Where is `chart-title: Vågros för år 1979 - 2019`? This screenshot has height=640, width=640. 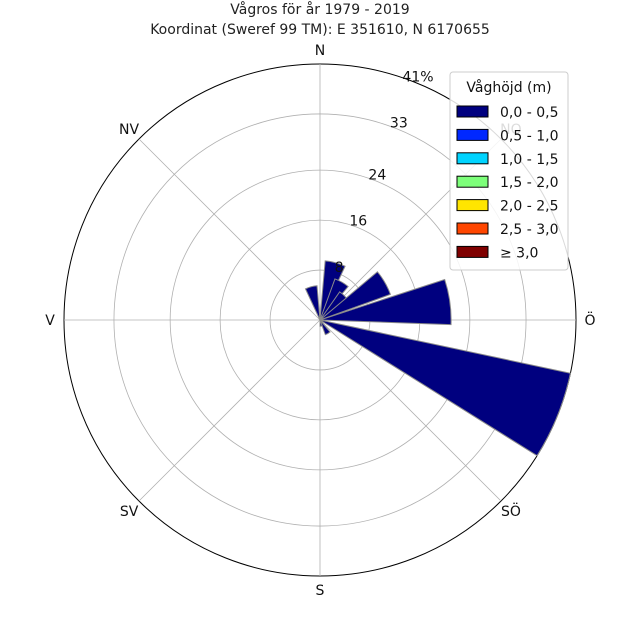 chart-title: Vågros för år 1979 - 2019 is located at coordinates (319, 9).